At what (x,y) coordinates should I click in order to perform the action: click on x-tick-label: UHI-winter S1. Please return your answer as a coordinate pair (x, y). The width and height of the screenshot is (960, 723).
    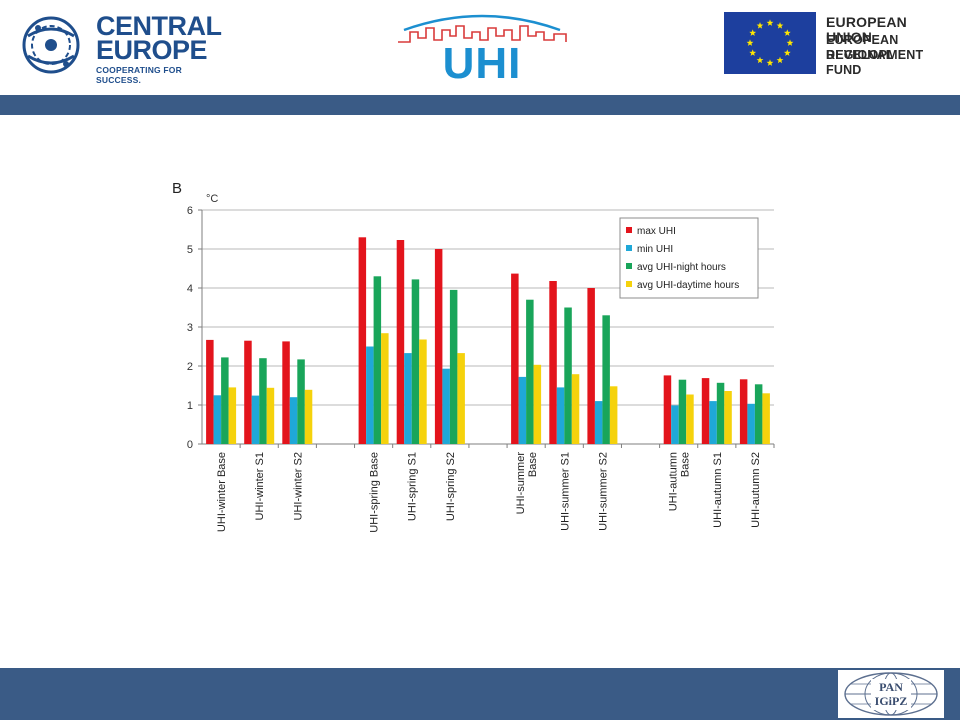
    Looking at the image, I should click on (260, 486).